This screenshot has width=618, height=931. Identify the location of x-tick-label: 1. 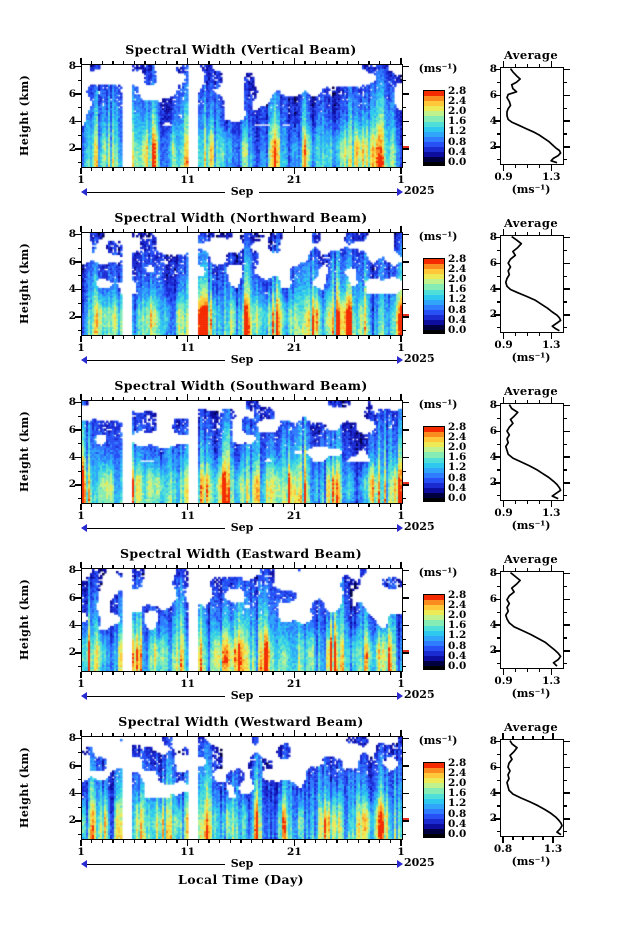
(81, 852).